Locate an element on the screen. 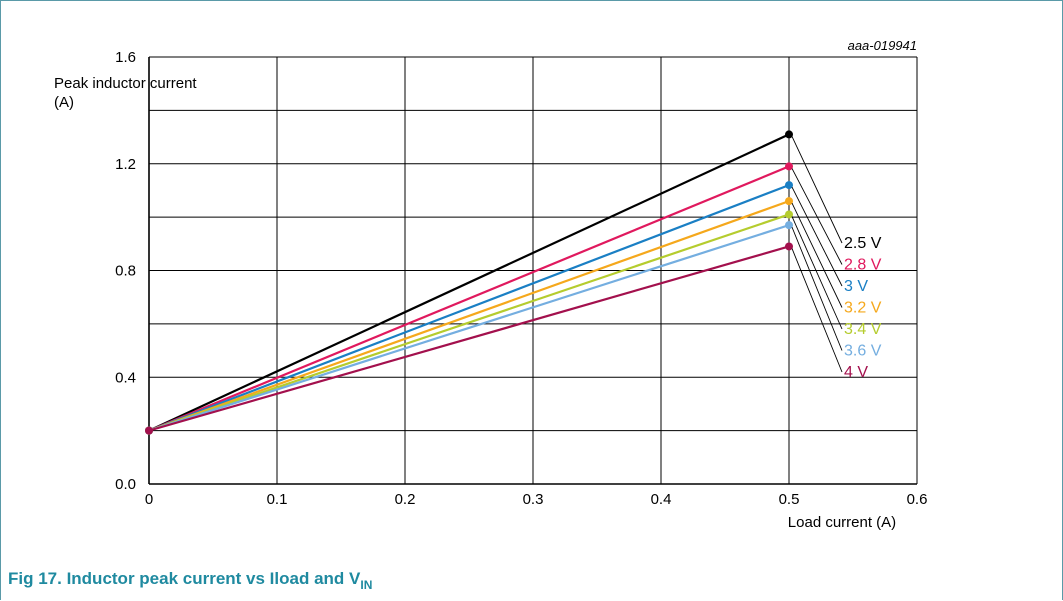  chart-ref-id: aaa-019941 is located at coordinates (882, 45).